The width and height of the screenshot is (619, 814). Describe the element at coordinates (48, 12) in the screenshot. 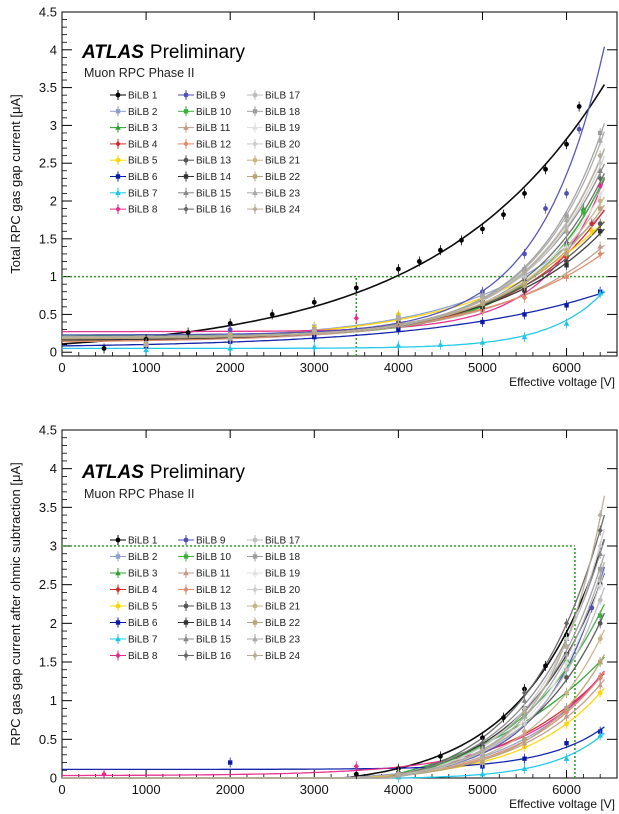

I see `y-tick-label: 4.5` at that location.